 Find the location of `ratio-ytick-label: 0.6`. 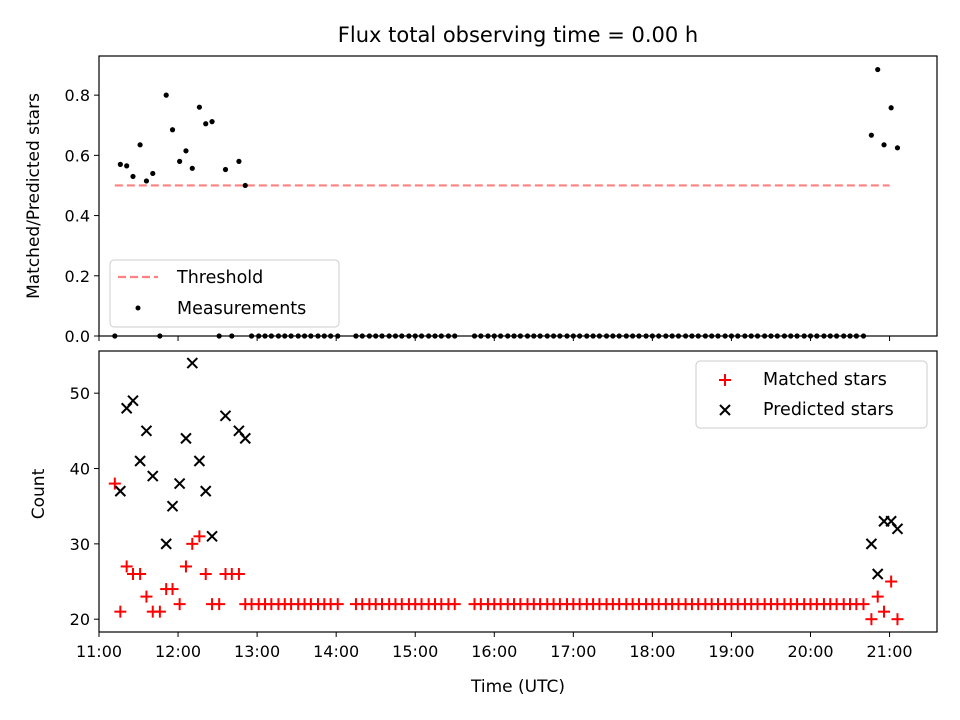

ratio-ytick-label: 0.6 is located at coordinates (77, 155).